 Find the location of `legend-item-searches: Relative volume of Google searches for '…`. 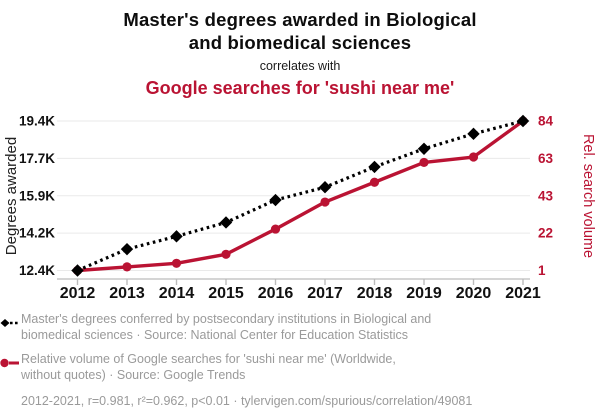

legend-item-searches: Relative volume of Google searches for '… is located at coordinates (300, 367).